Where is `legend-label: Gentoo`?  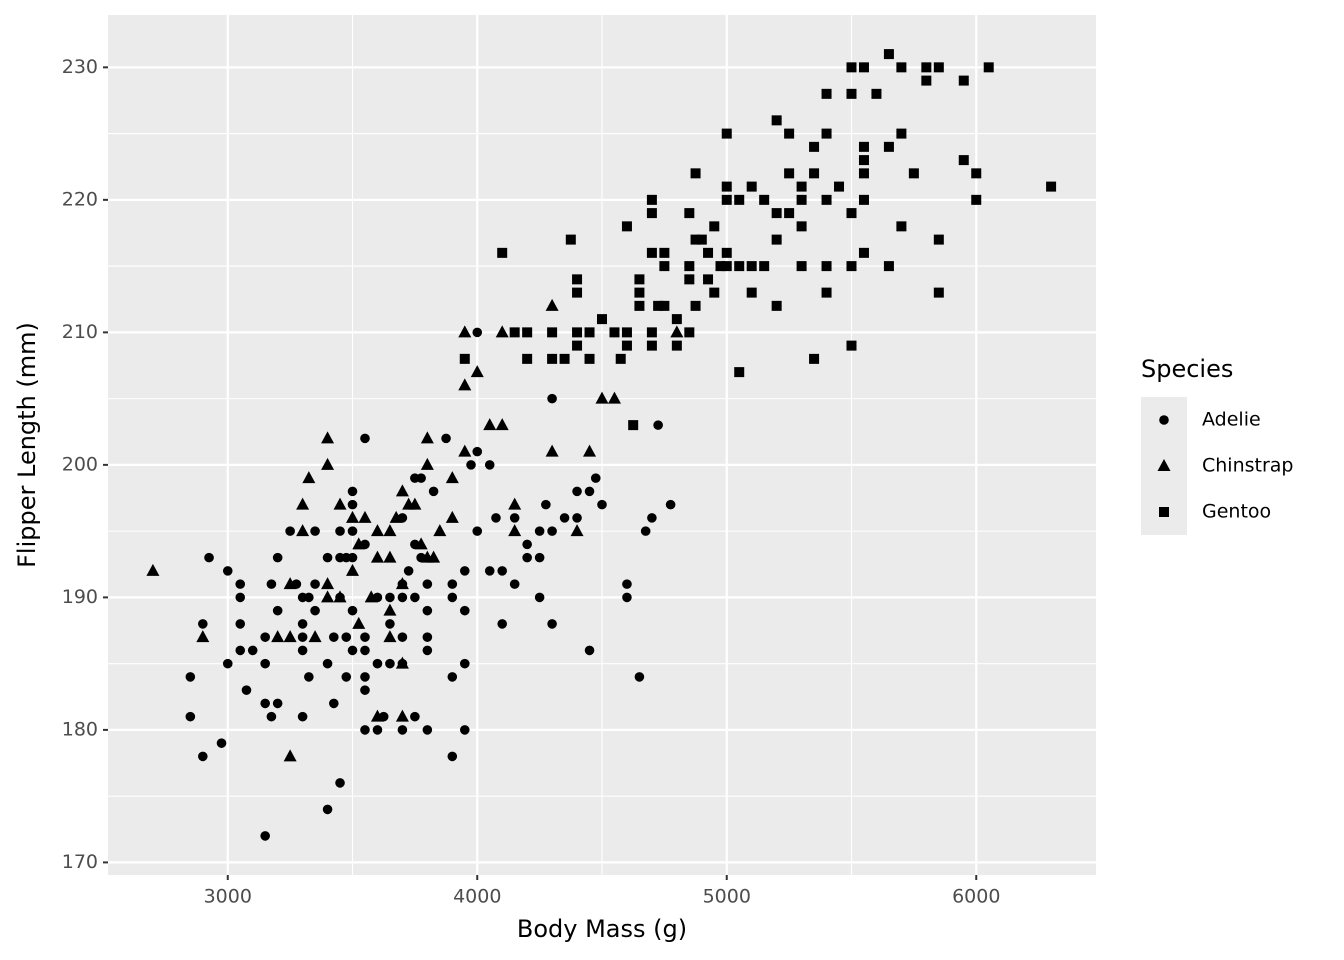
legend-label: Gentoo is located at coordinates (1236, 512).